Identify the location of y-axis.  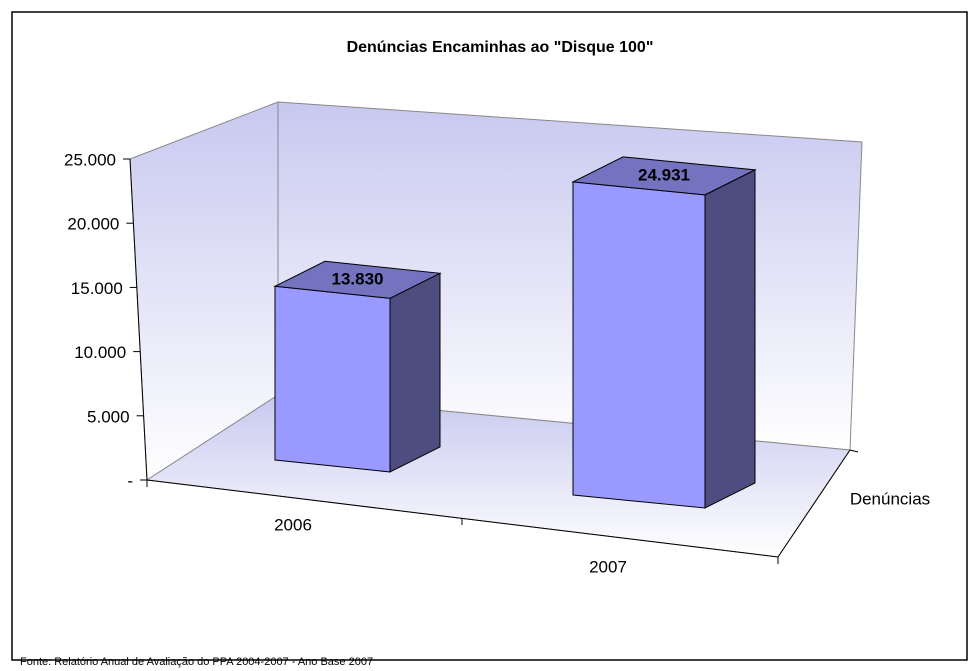
(138, 319).